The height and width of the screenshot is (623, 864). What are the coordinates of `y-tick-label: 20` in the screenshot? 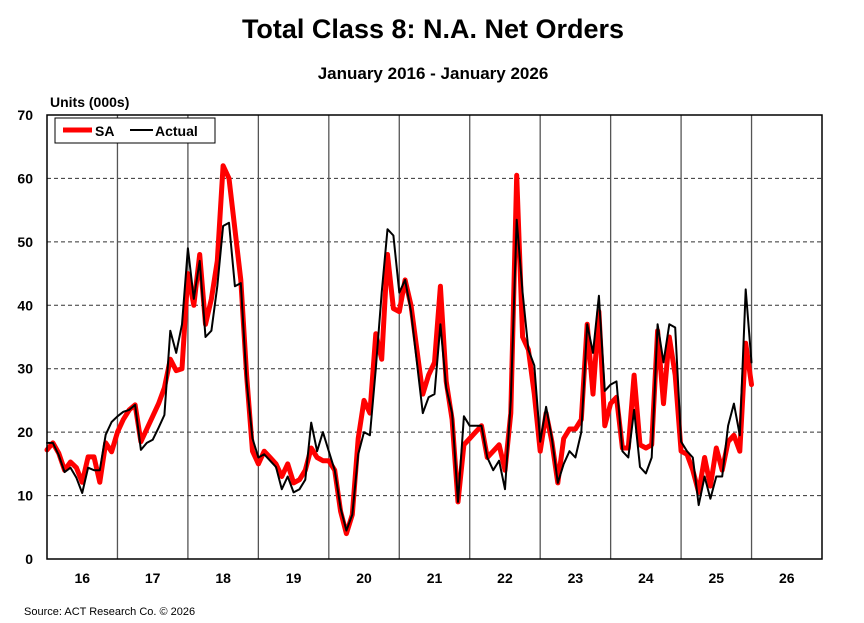 It's located at (25, 432).